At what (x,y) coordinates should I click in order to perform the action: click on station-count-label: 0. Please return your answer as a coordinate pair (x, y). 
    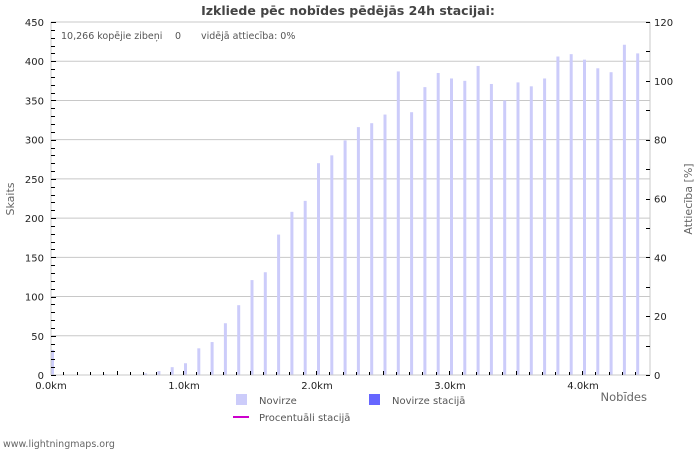
    Looking at the image, I should click on (178, 36).